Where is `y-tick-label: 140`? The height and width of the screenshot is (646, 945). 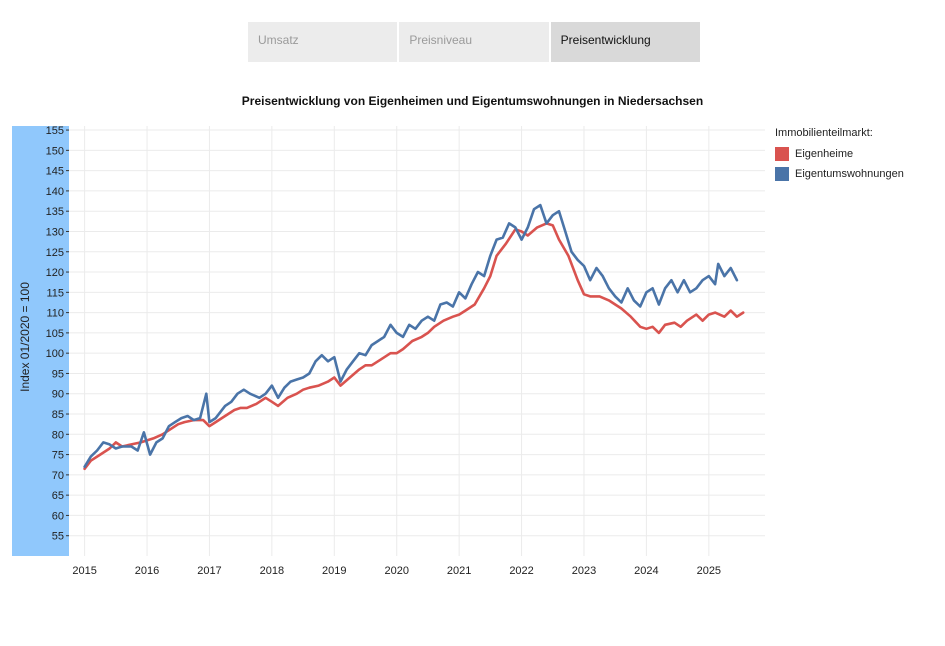 y-tick-label: 140 is located at coordinates (55, 192).